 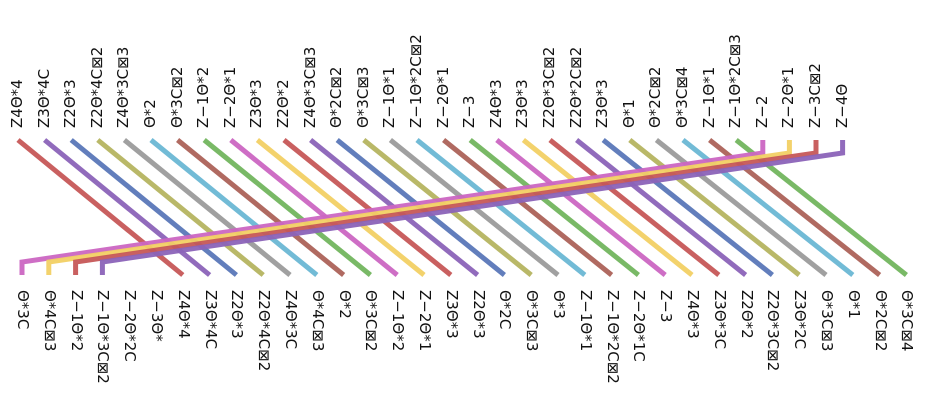 What do you see at coordinates (43, 98) in the screenshot?
I see `top-label: Z3Θ*4C` at bounding box center [43, 98].